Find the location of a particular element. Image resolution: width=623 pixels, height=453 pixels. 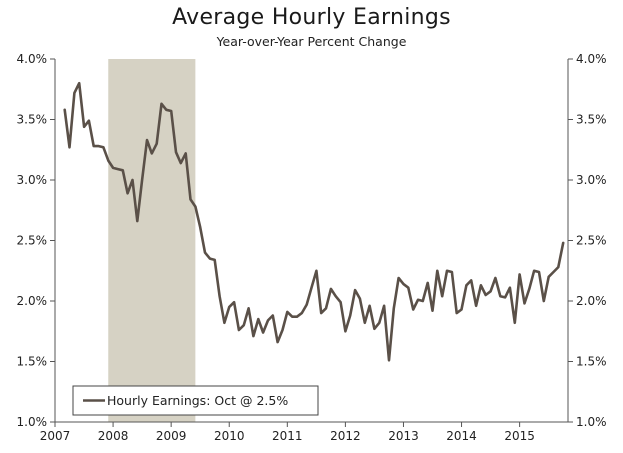

legend-box is located at coordinates (195, 400).